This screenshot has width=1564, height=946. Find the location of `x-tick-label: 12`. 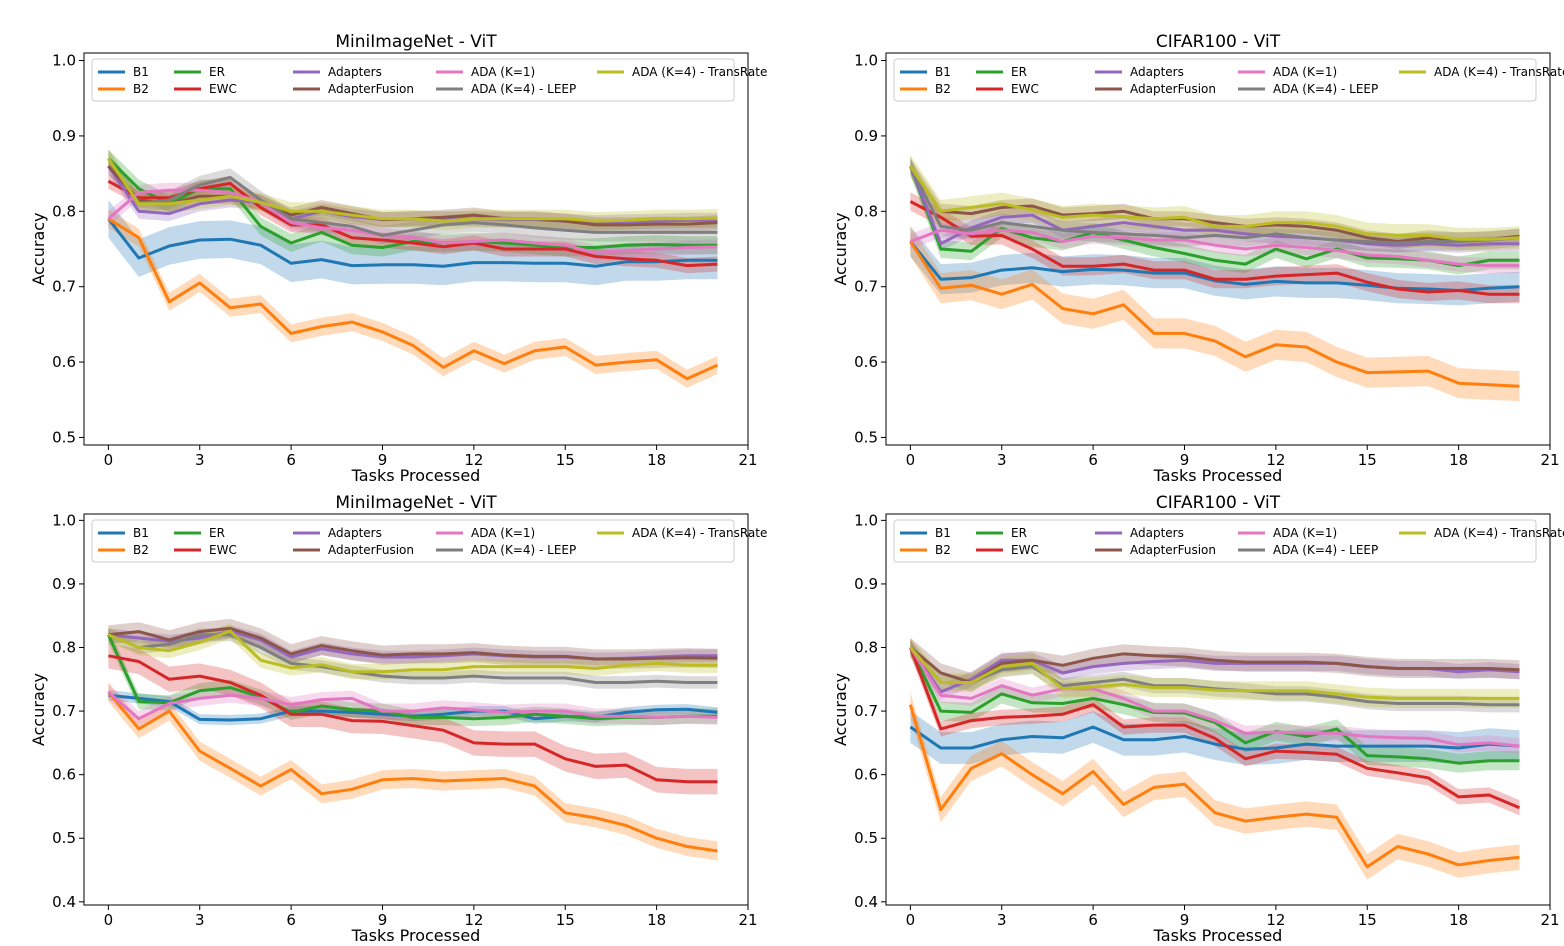

x-tick-label: 12 is located at coordinates (473, 460).